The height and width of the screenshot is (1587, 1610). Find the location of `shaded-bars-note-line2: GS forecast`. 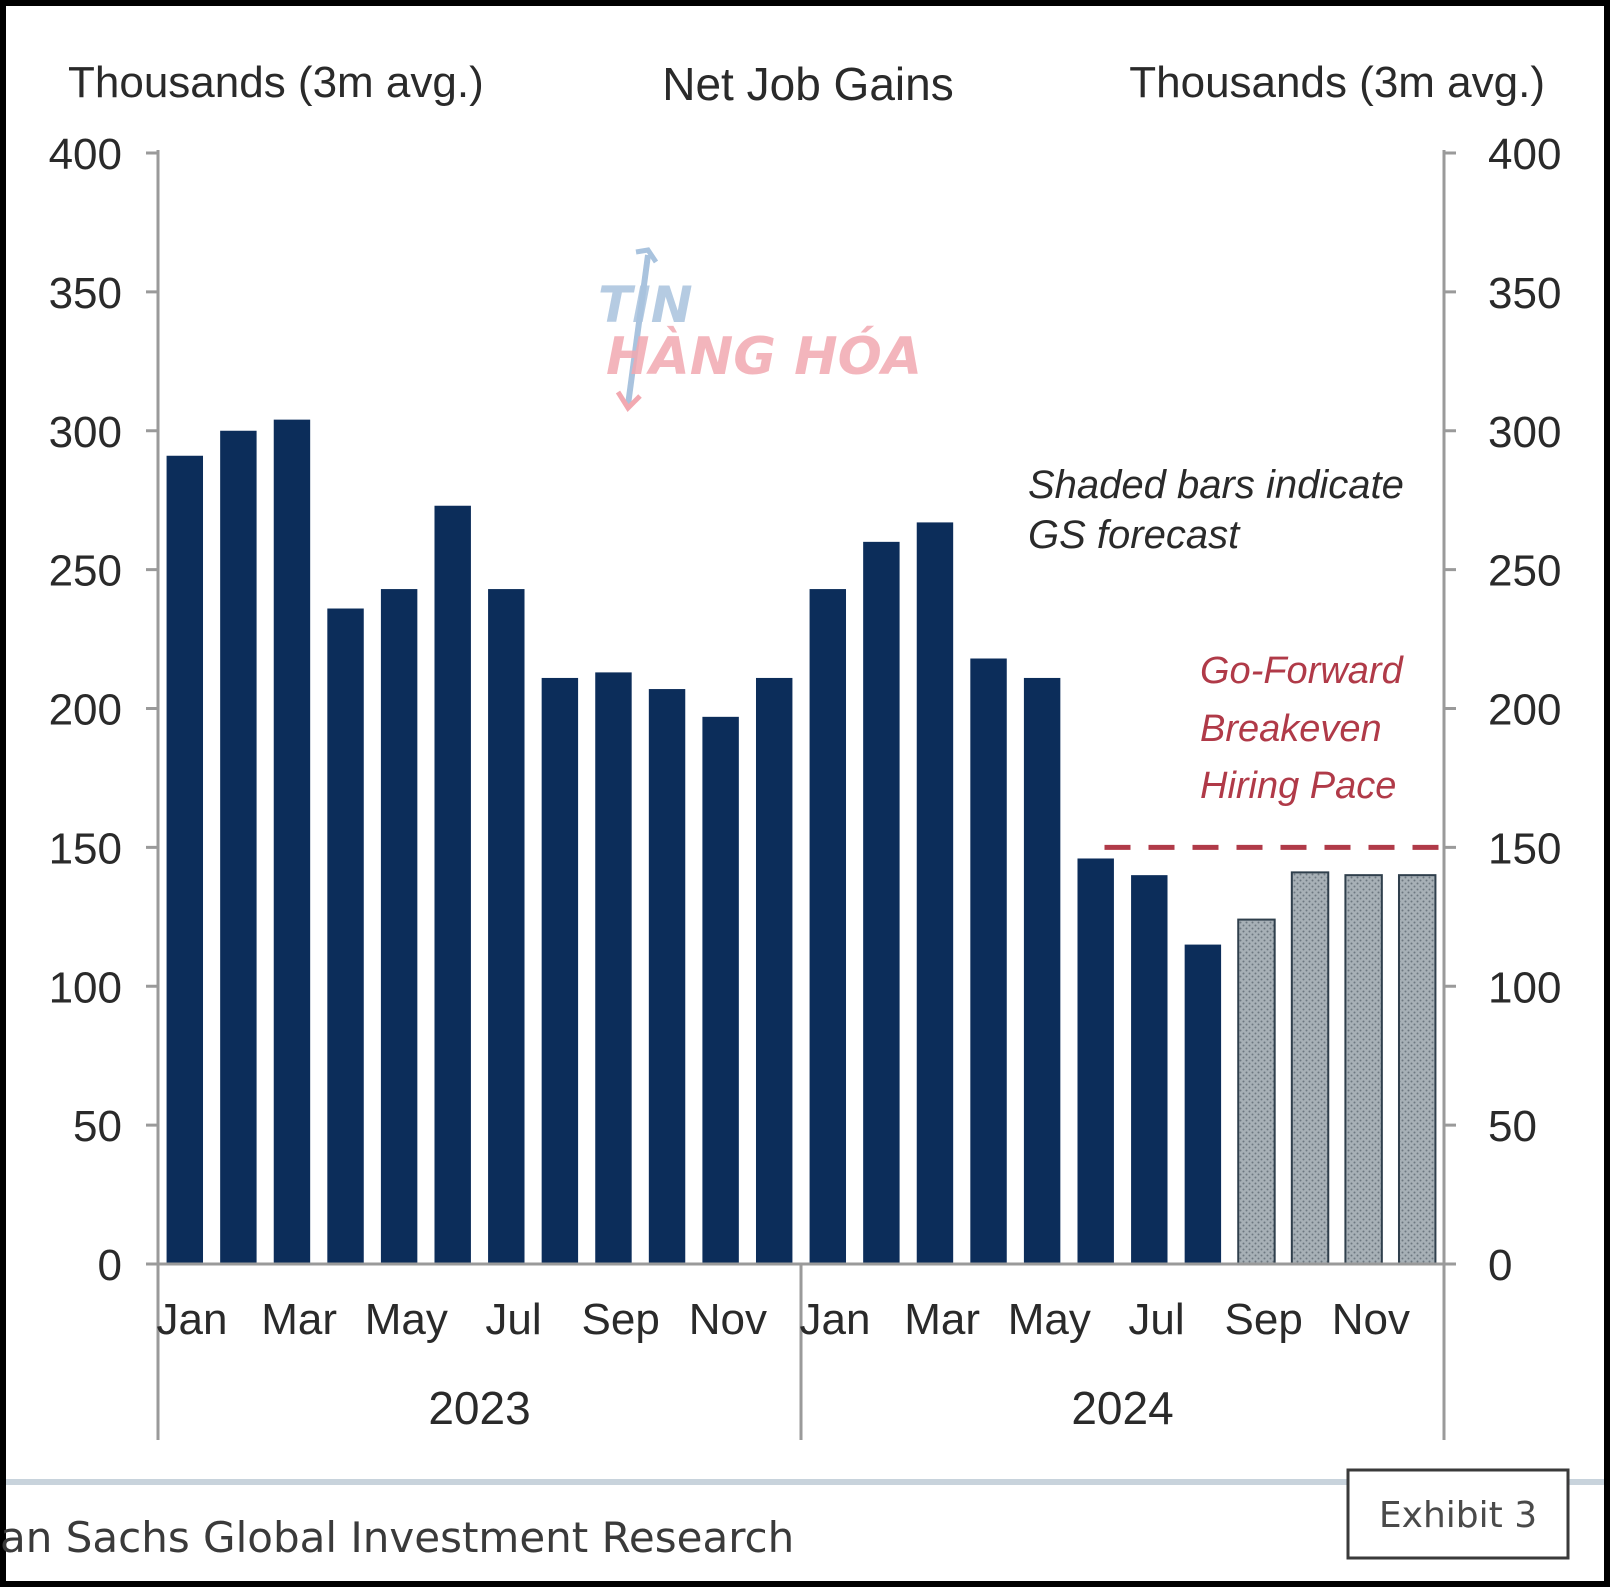

shaded-bars-note-line2: GS forecast is located at coordinates (1134, 535).